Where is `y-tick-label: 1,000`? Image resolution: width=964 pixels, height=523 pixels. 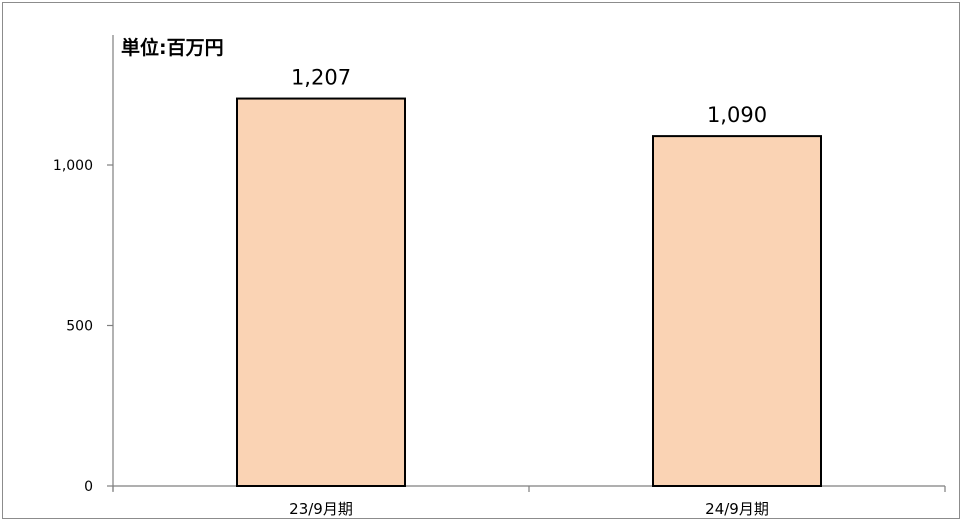
y-tick-label: 1,000 is located at coordinates (73, 166).